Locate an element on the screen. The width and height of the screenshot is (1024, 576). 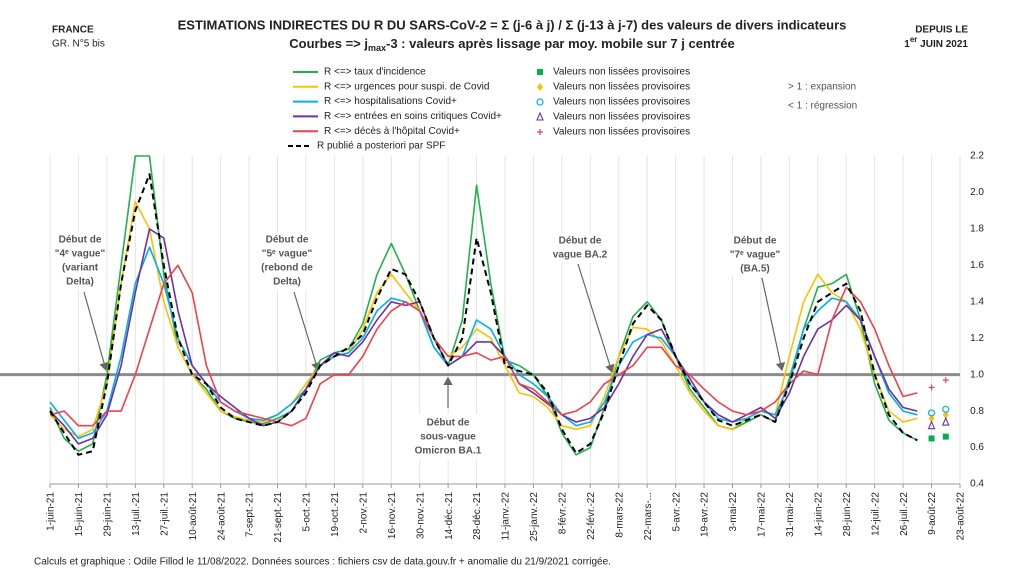
annotation-text: (rebond de is located at coordinates (287, 268).